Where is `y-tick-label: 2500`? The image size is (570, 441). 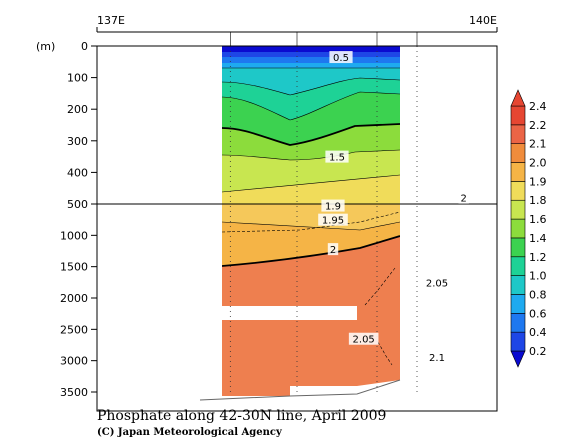
y-tick-label: 2500 is located at coordinates (74, 329).